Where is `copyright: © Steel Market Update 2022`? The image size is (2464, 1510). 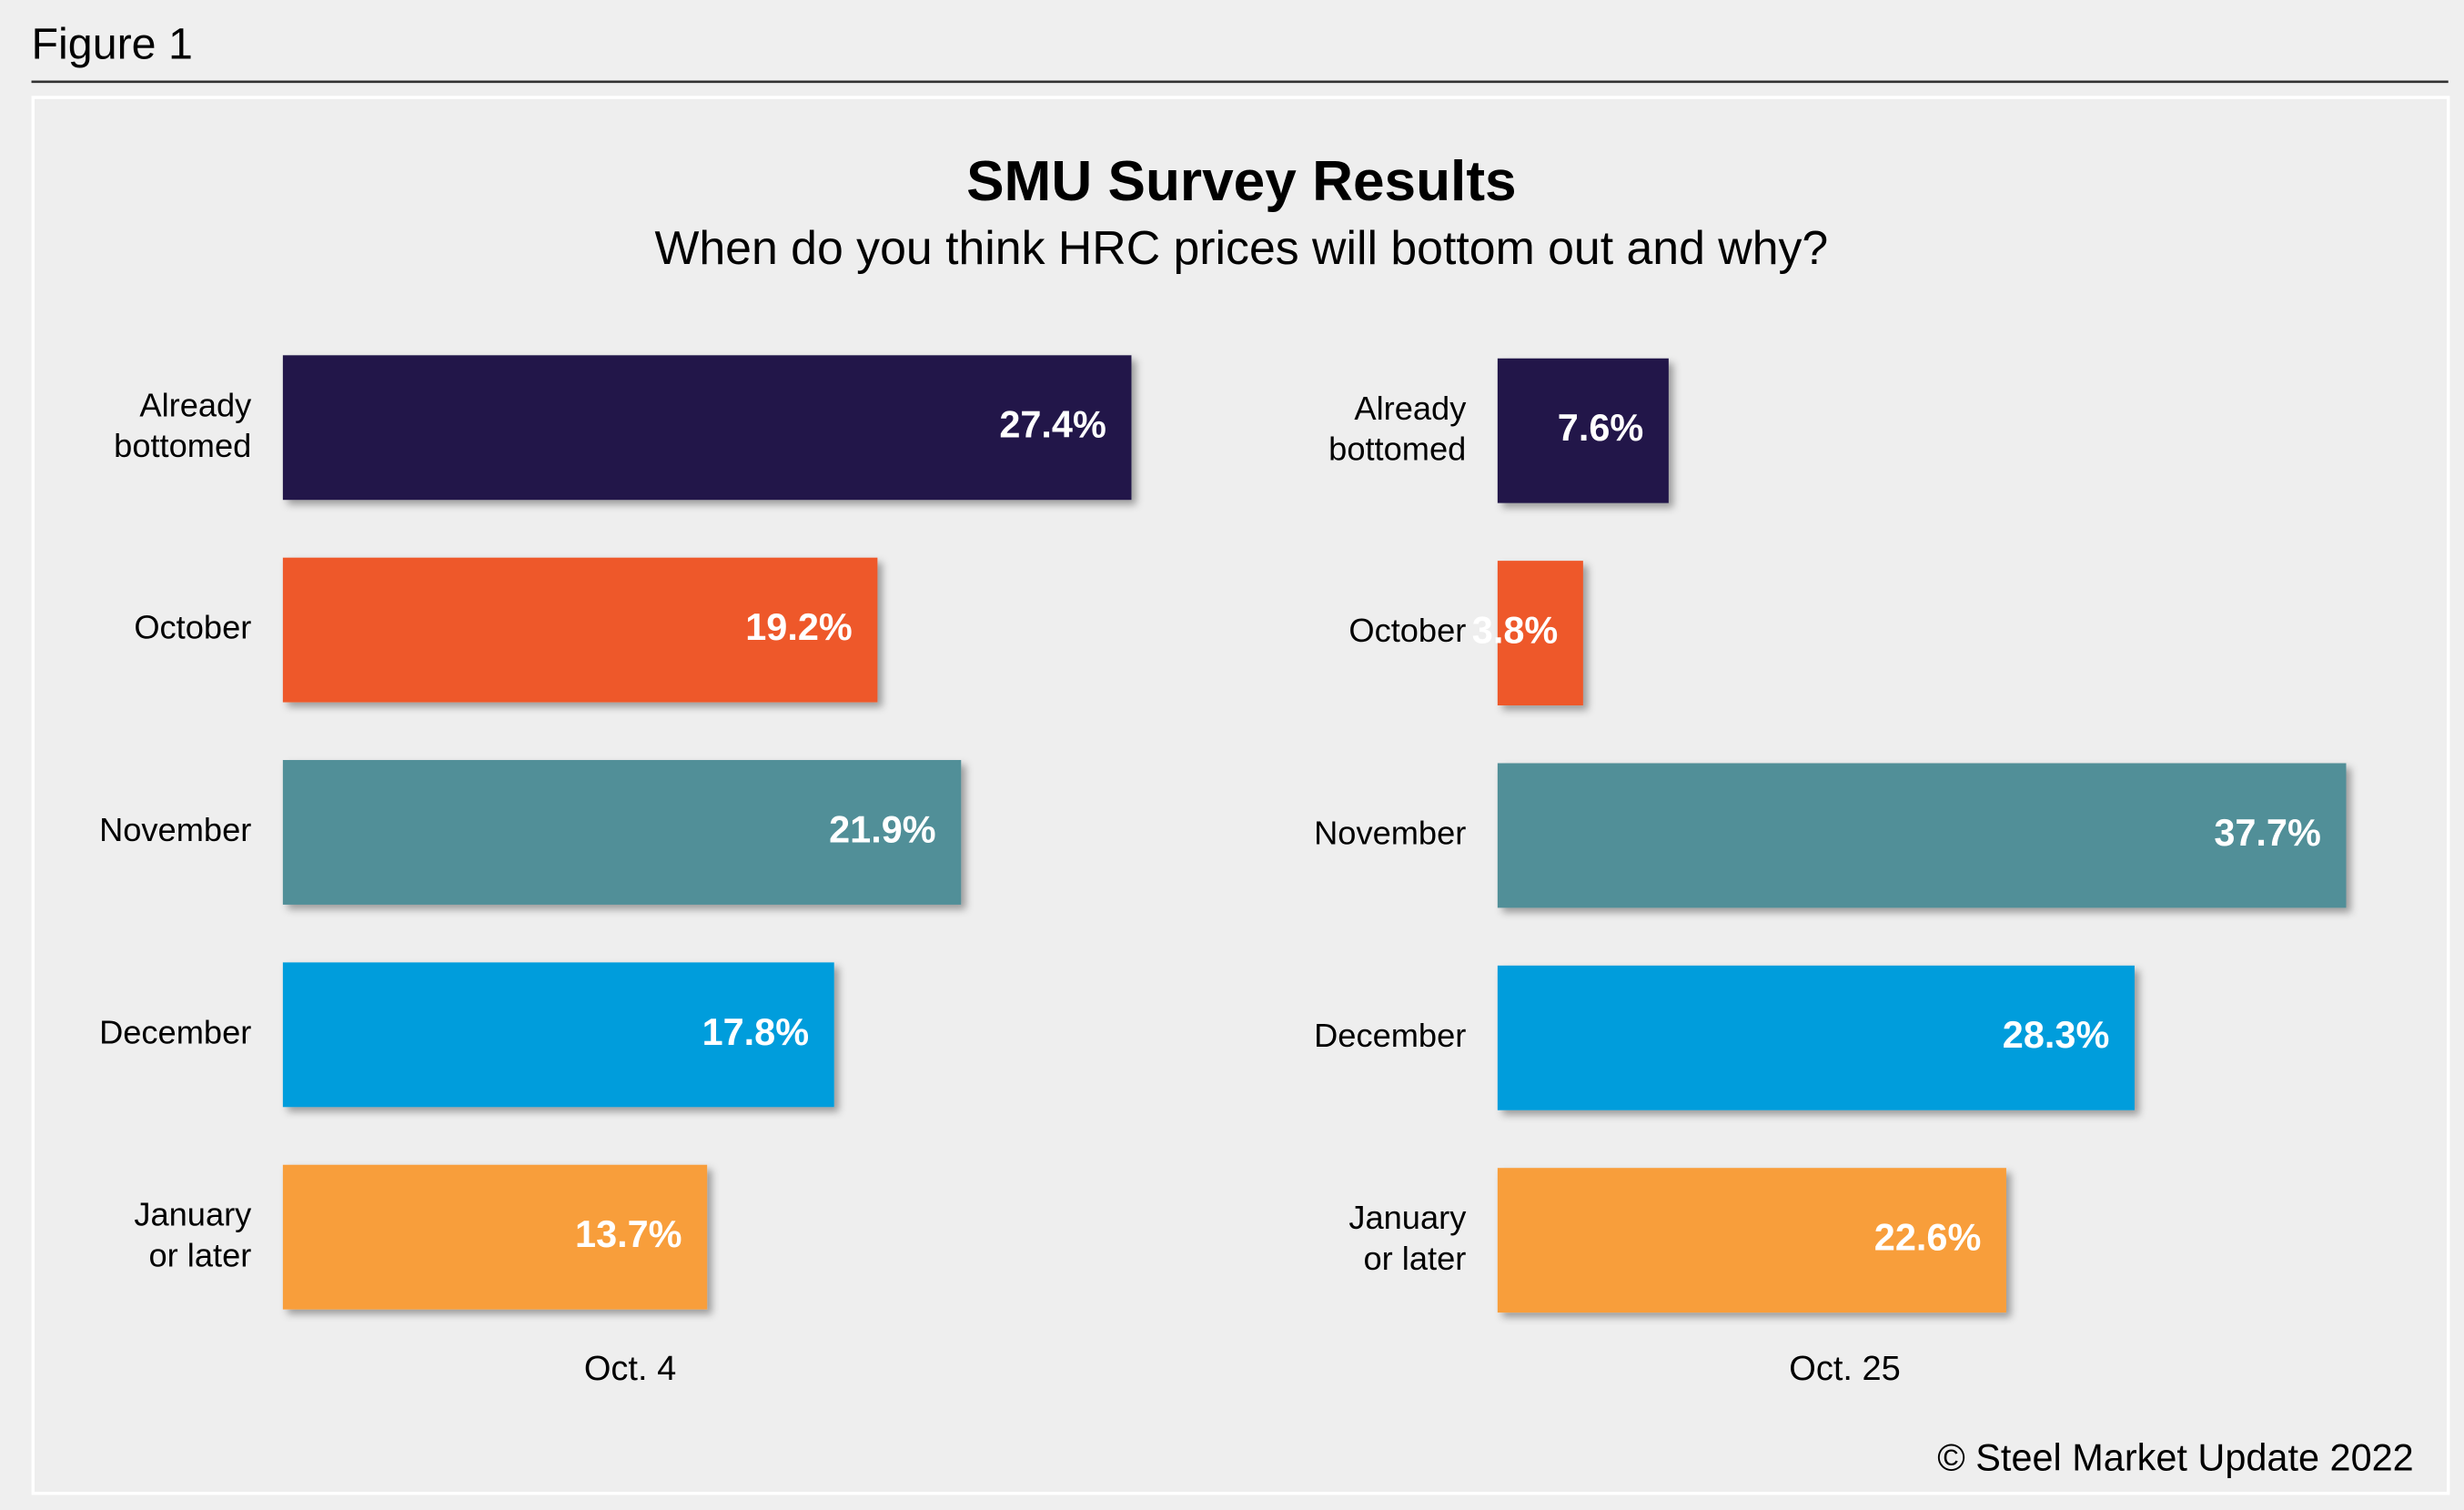 copyright: © Steel Market Update 2022 is located at coordinates (2175, 1457).